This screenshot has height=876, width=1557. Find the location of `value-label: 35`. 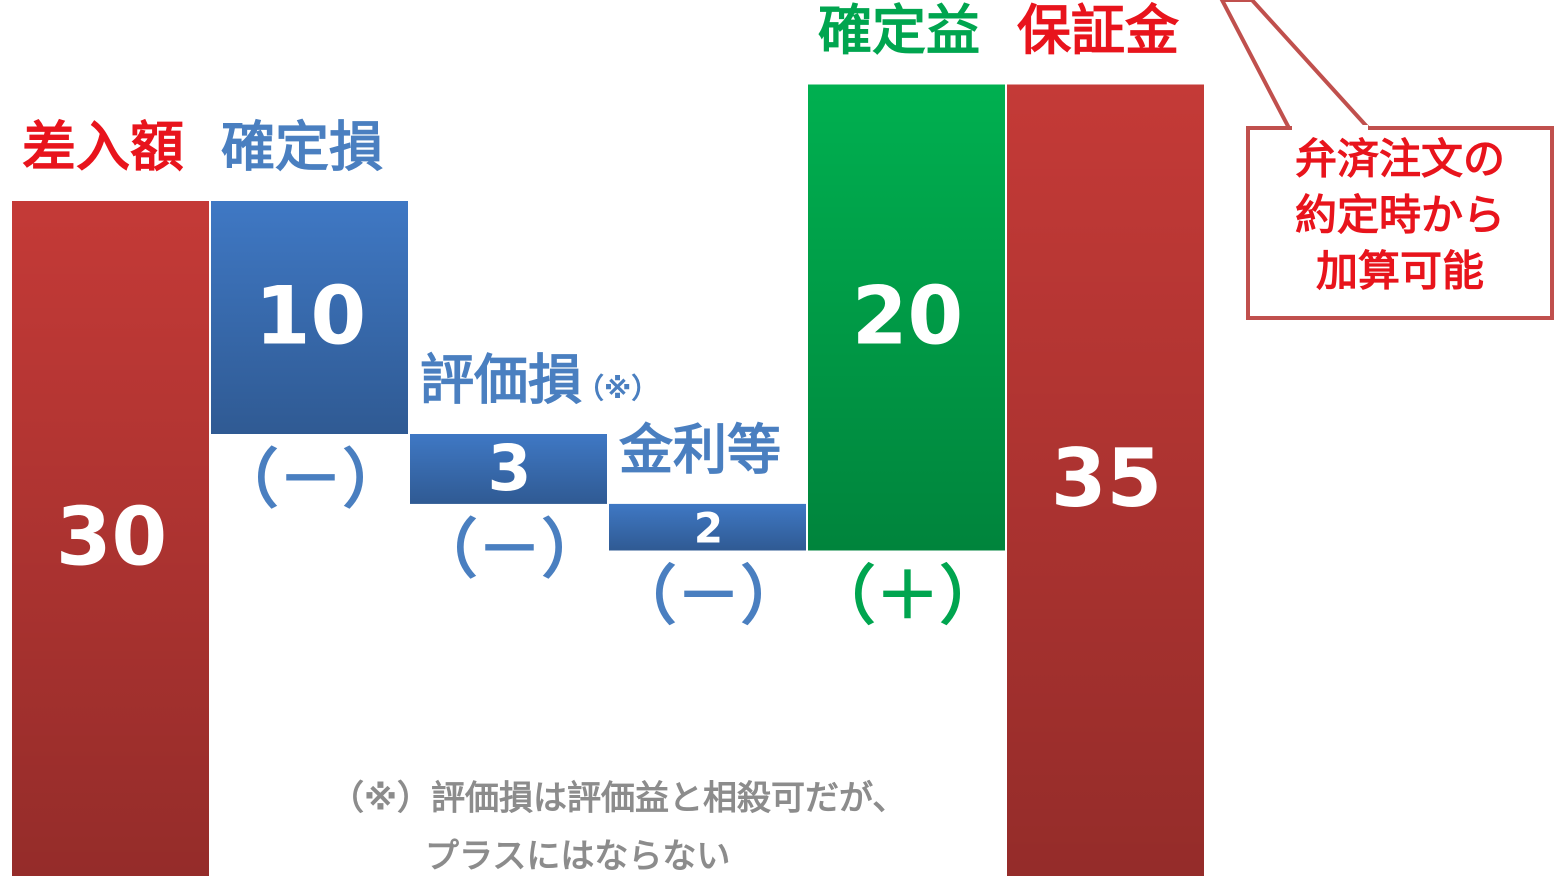

value-label: 35 is located at coordinates (1106, 478).